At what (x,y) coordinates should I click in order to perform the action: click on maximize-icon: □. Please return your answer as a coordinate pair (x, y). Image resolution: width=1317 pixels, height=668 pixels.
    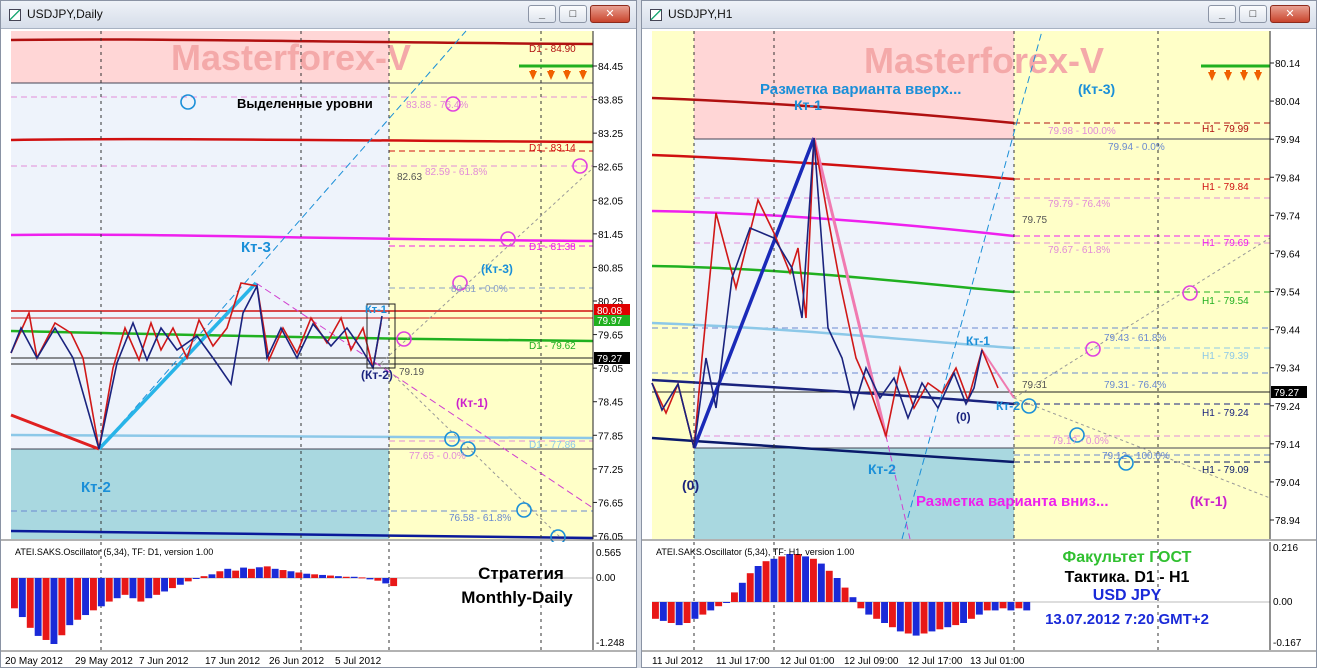
    Looking at the image, I should click on (573, 14).